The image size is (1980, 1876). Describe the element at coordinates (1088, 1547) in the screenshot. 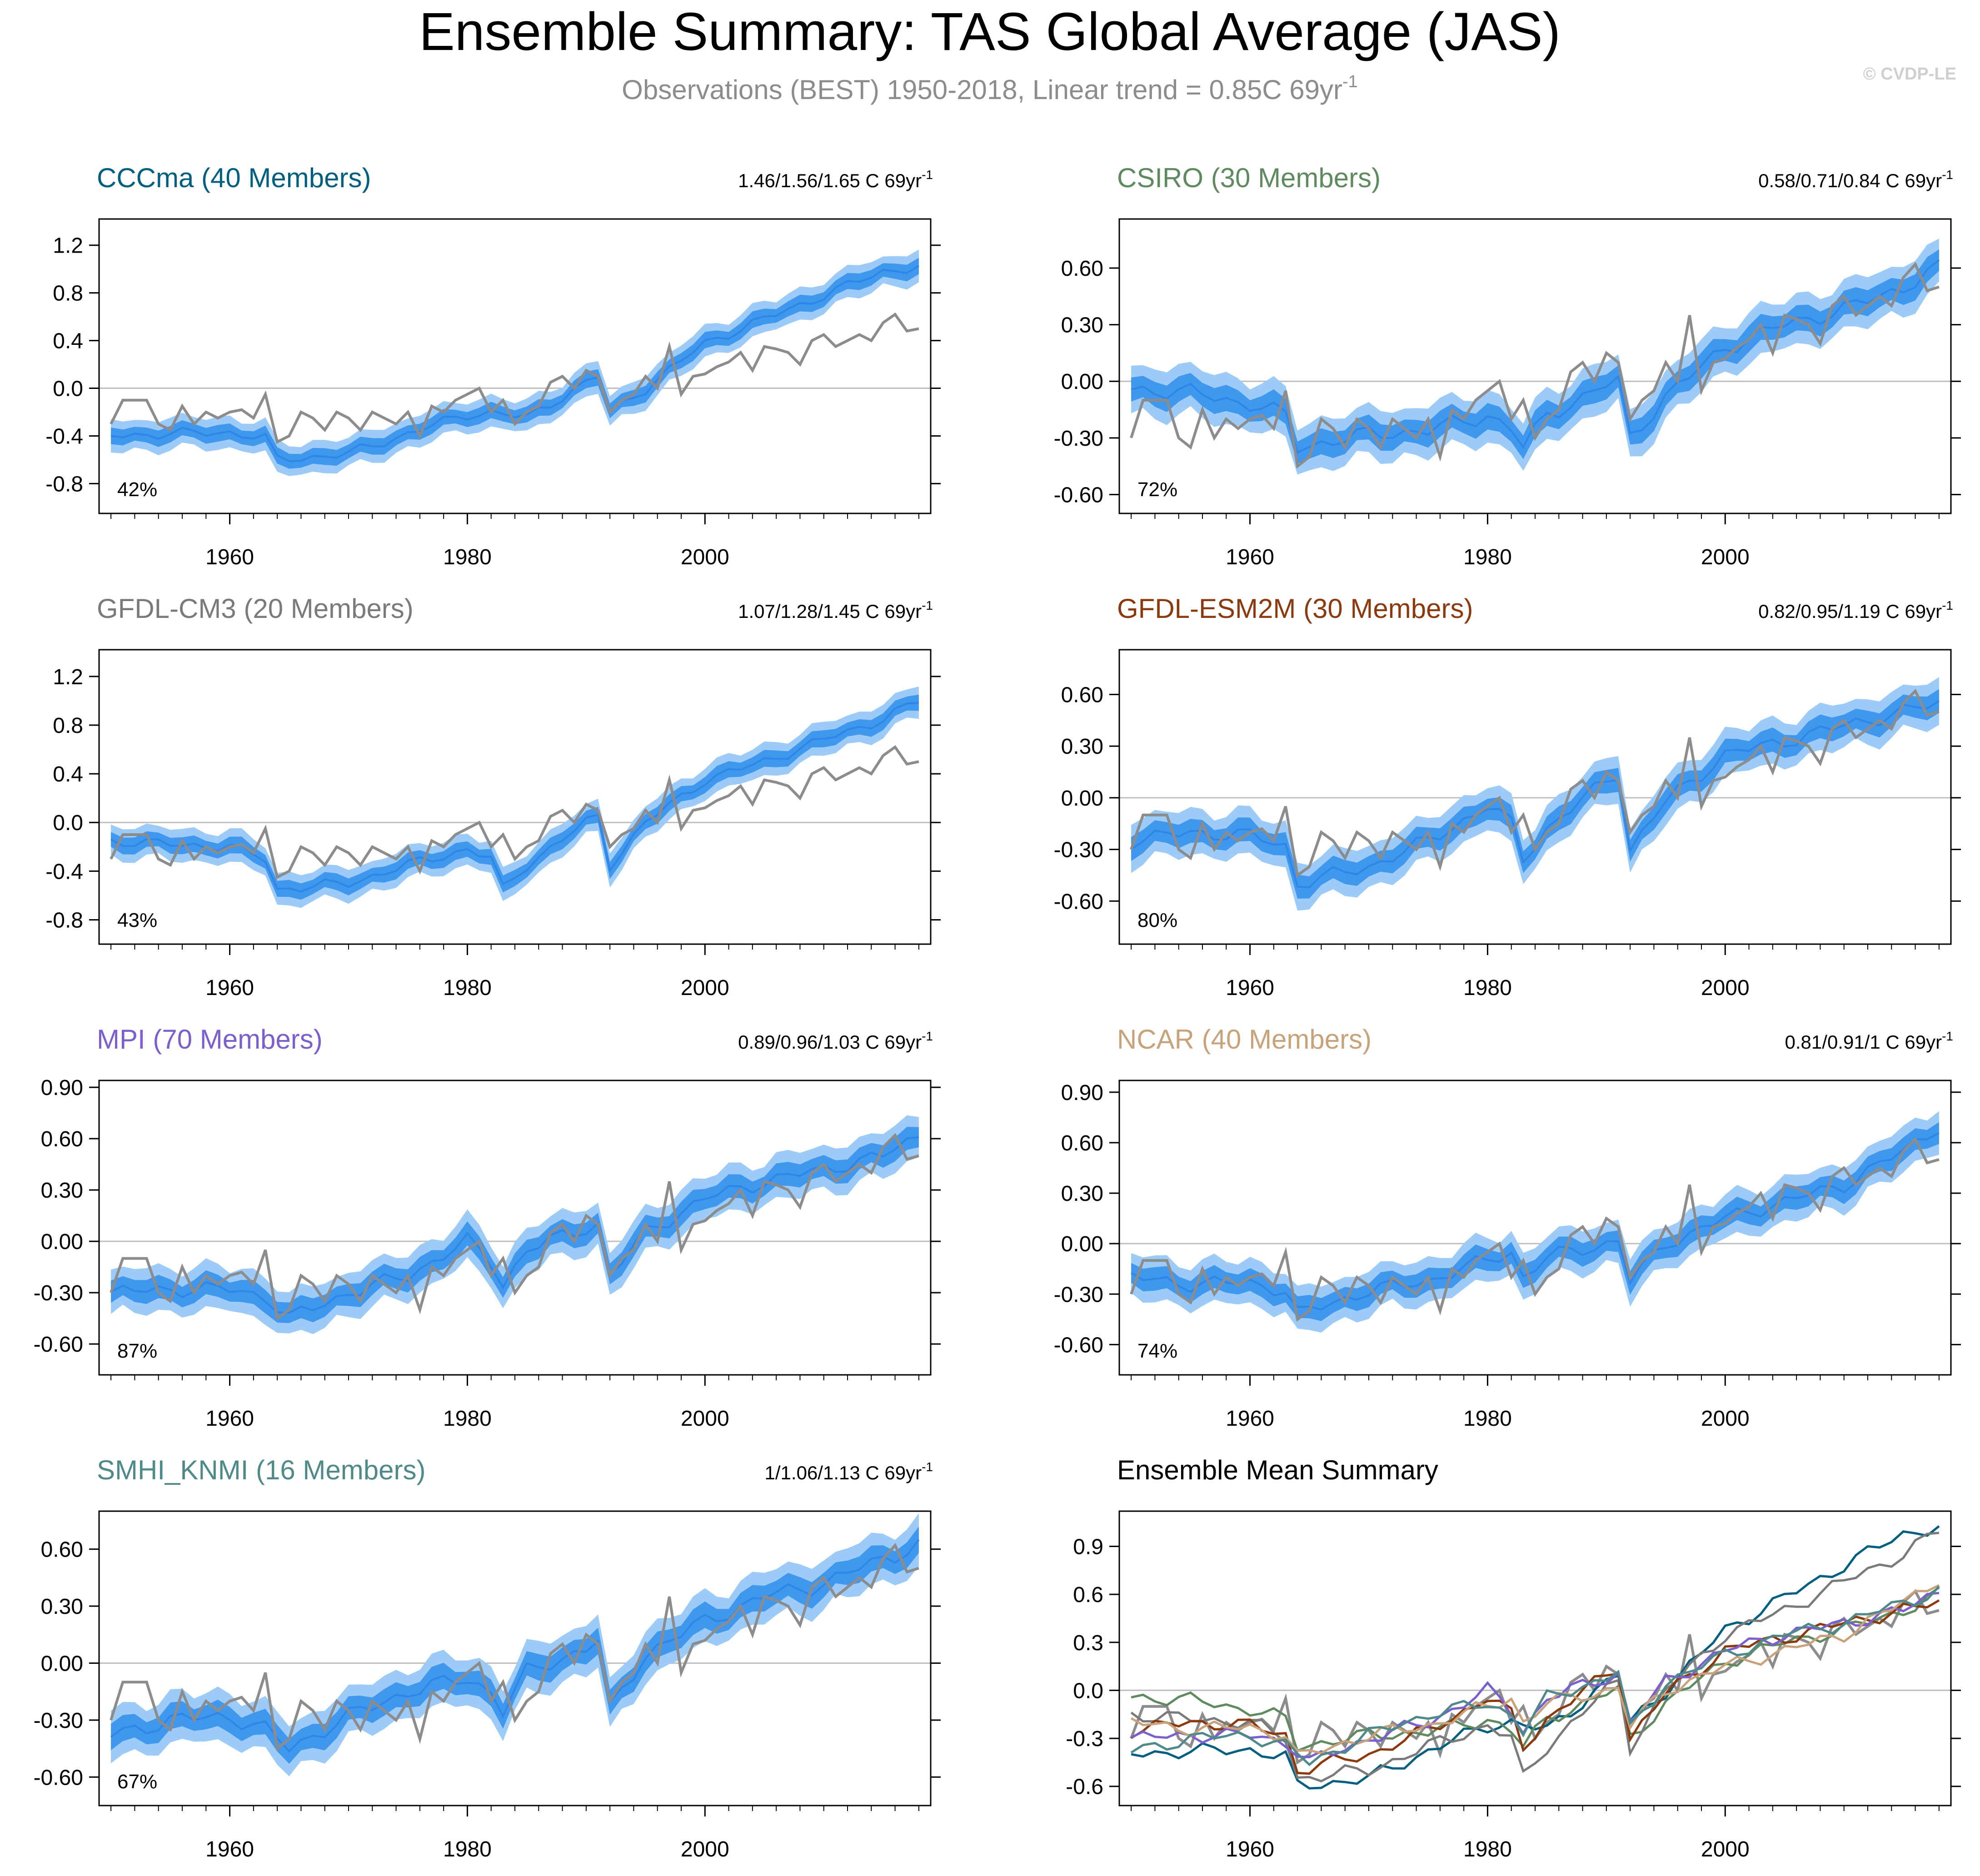

I see `y-tick-label: 0.9` at that location.